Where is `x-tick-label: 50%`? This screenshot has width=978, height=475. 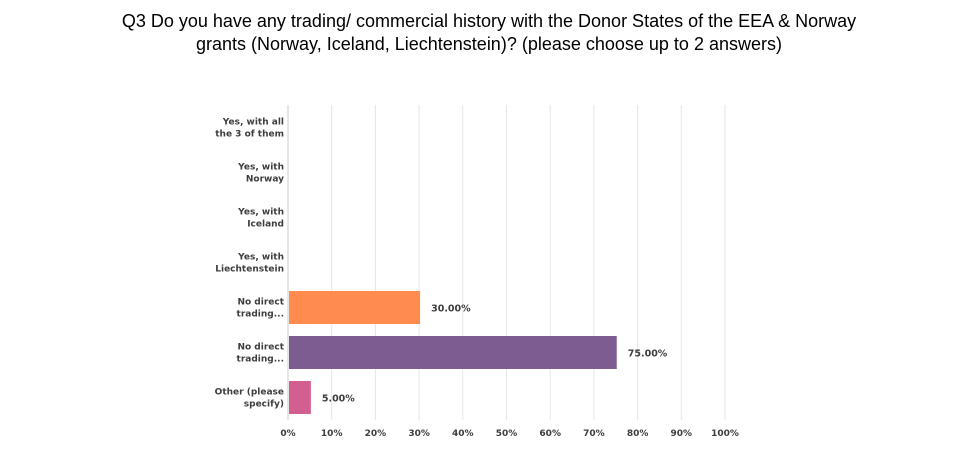
x-tick-label: 50% is located at coordinates (507, 434).